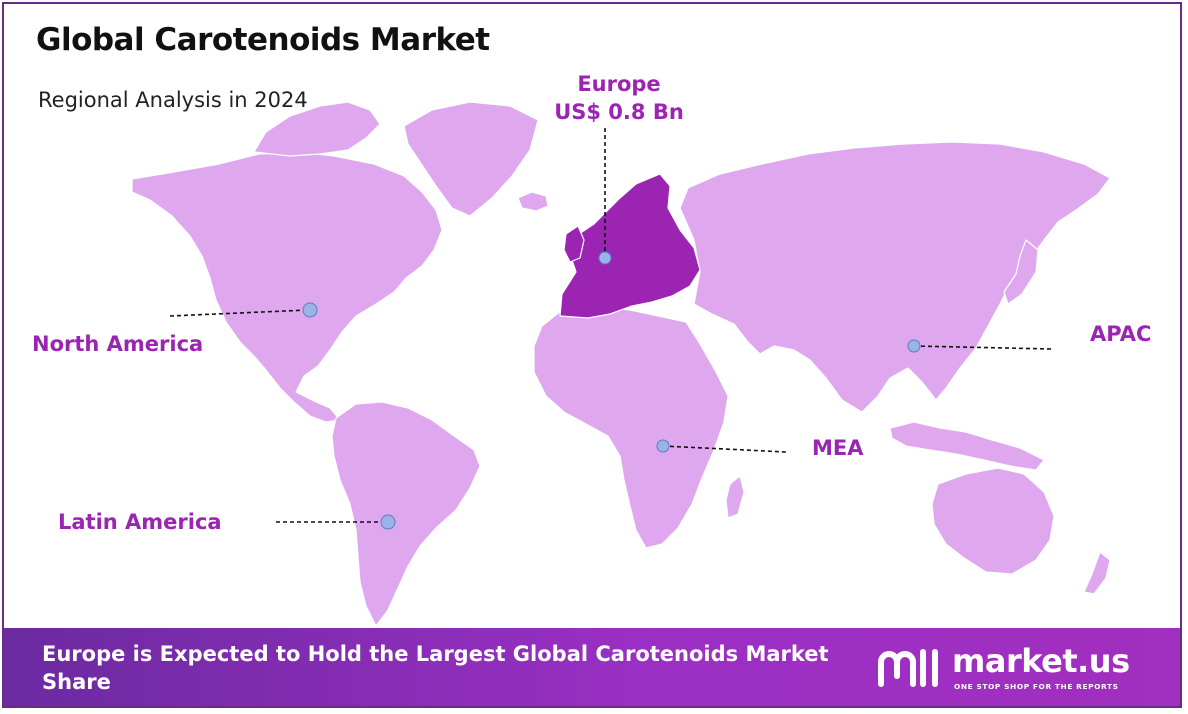  Describe the element at coordinates (406, 514) in the screenshot. I see `south-america-landmass` at that location.